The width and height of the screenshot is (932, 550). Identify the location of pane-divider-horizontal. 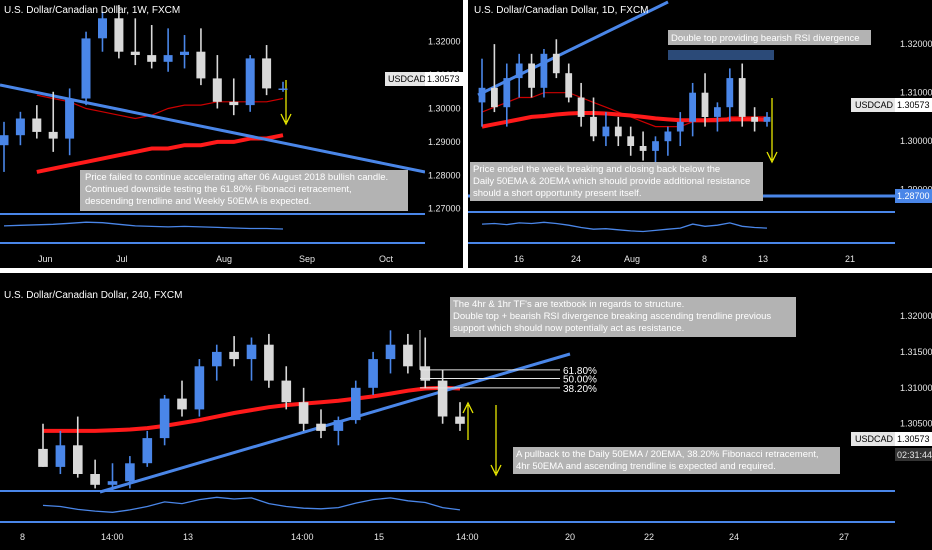
(466, 270).